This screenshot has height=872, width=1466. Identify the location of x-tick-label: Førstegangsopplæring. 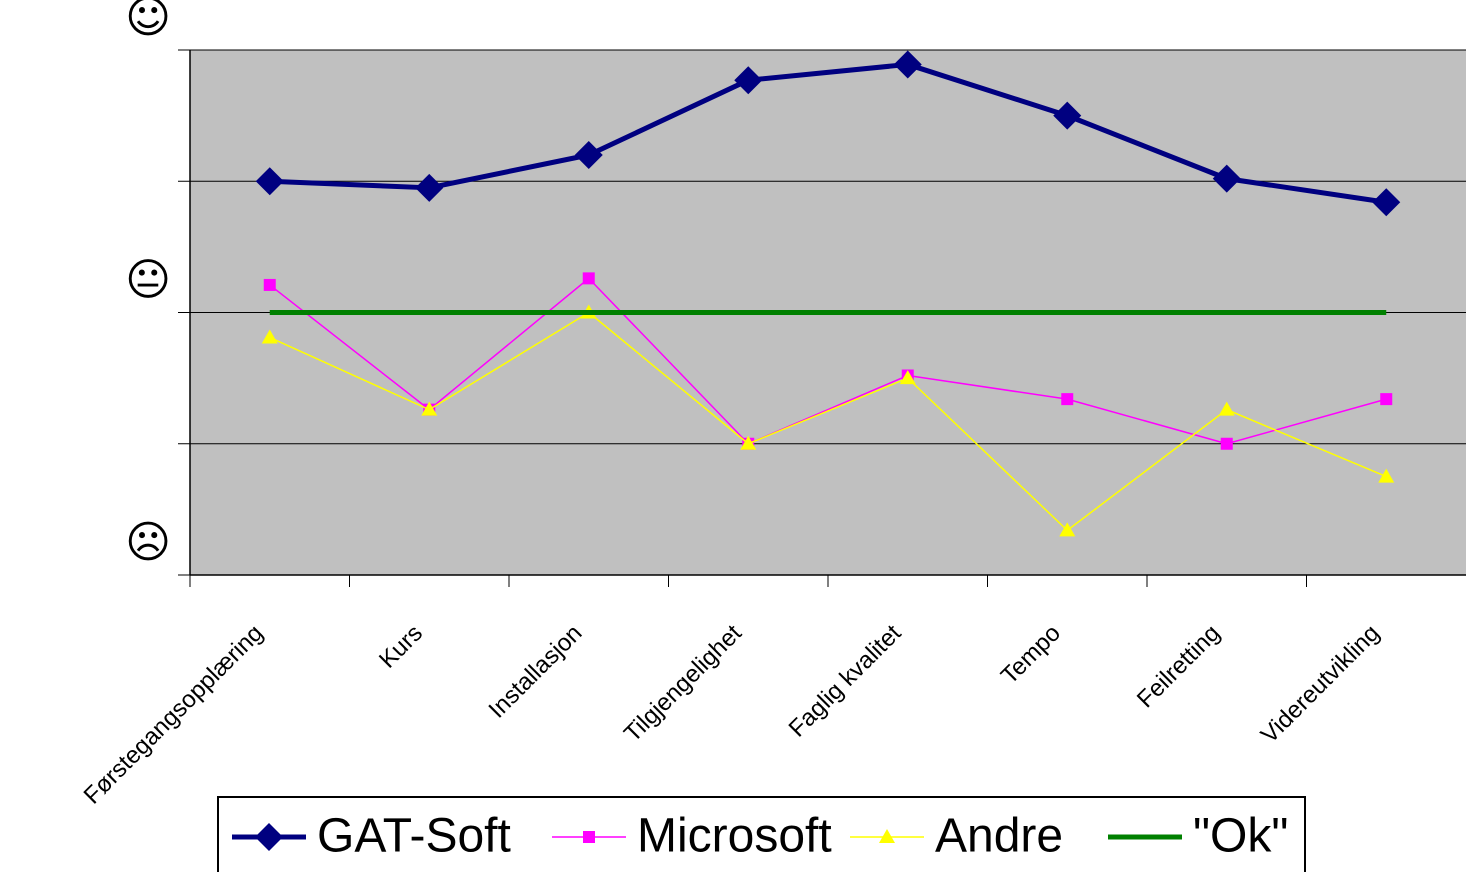
(174, 715).